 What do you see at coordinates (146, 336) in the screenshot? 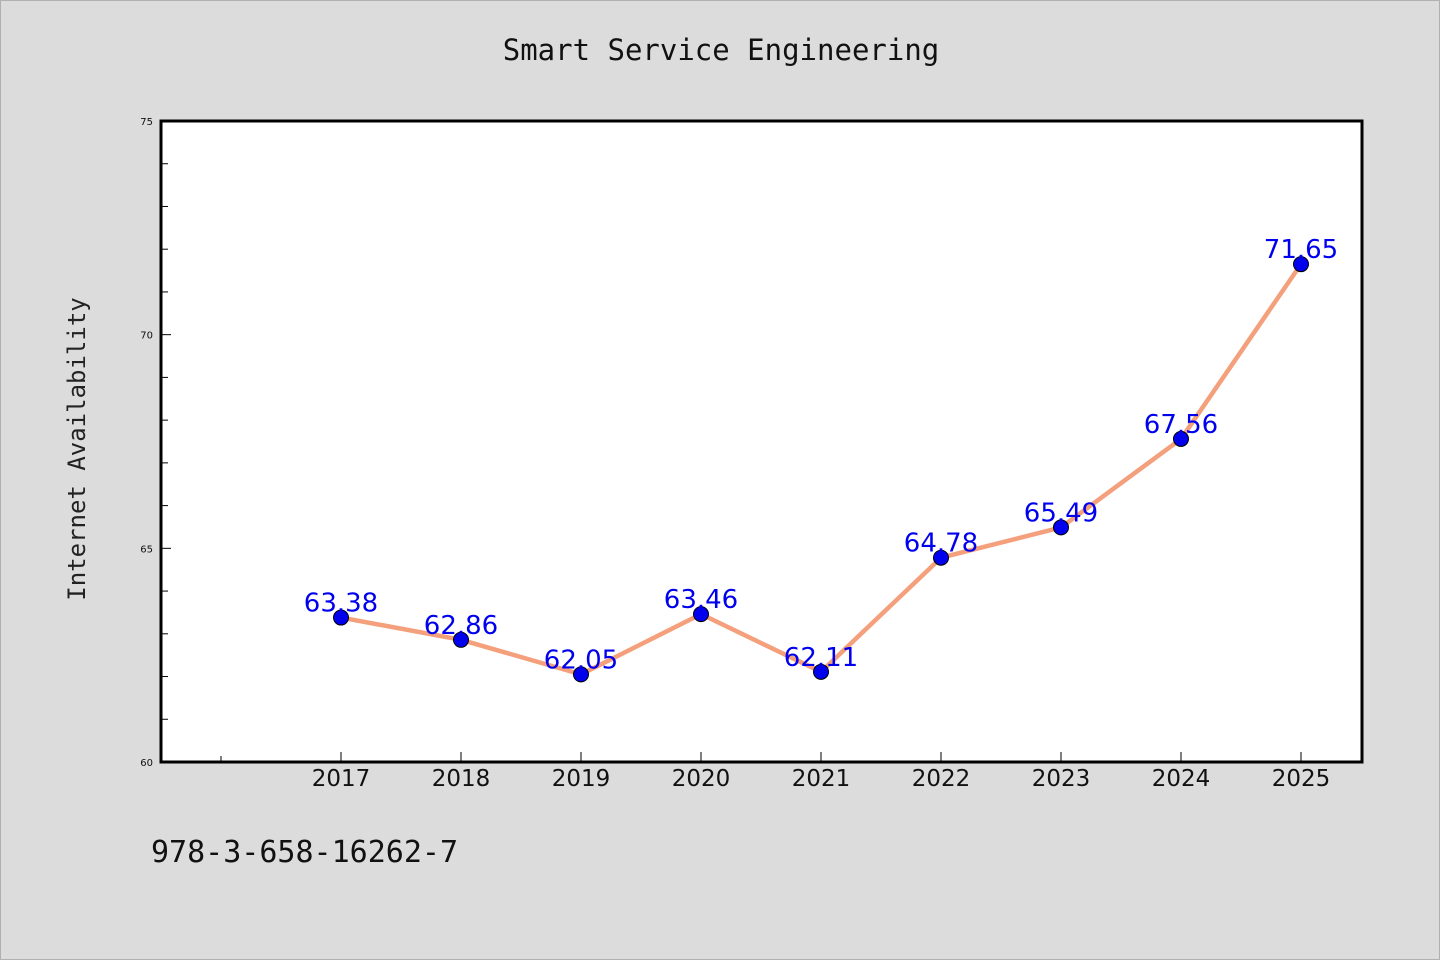
I see `y-tick-label: 70` at bounding box center [146, 336].